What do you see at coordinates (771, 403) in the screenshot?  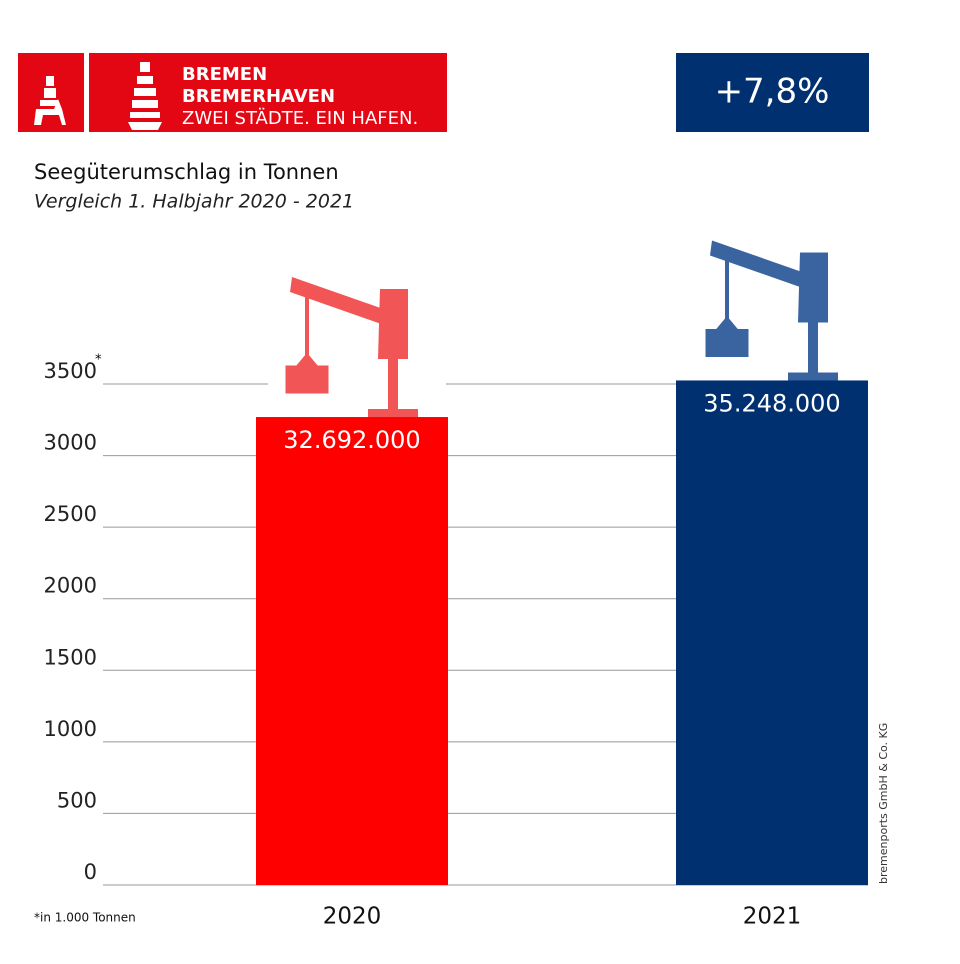 I see `value-label: 35.248.000` at bounding box center [771, 403].